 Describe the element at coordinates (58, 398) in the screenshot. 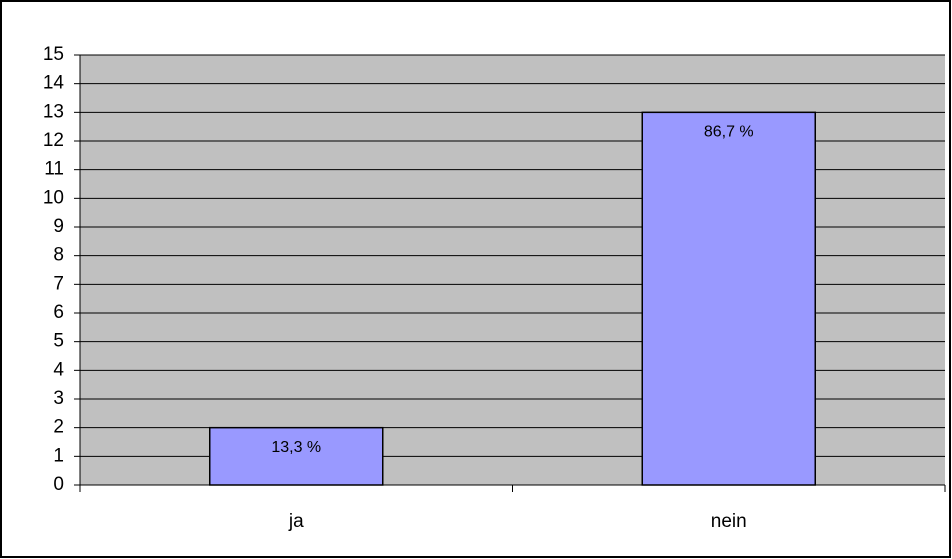

I see `y-tick-label: 3` at that location.